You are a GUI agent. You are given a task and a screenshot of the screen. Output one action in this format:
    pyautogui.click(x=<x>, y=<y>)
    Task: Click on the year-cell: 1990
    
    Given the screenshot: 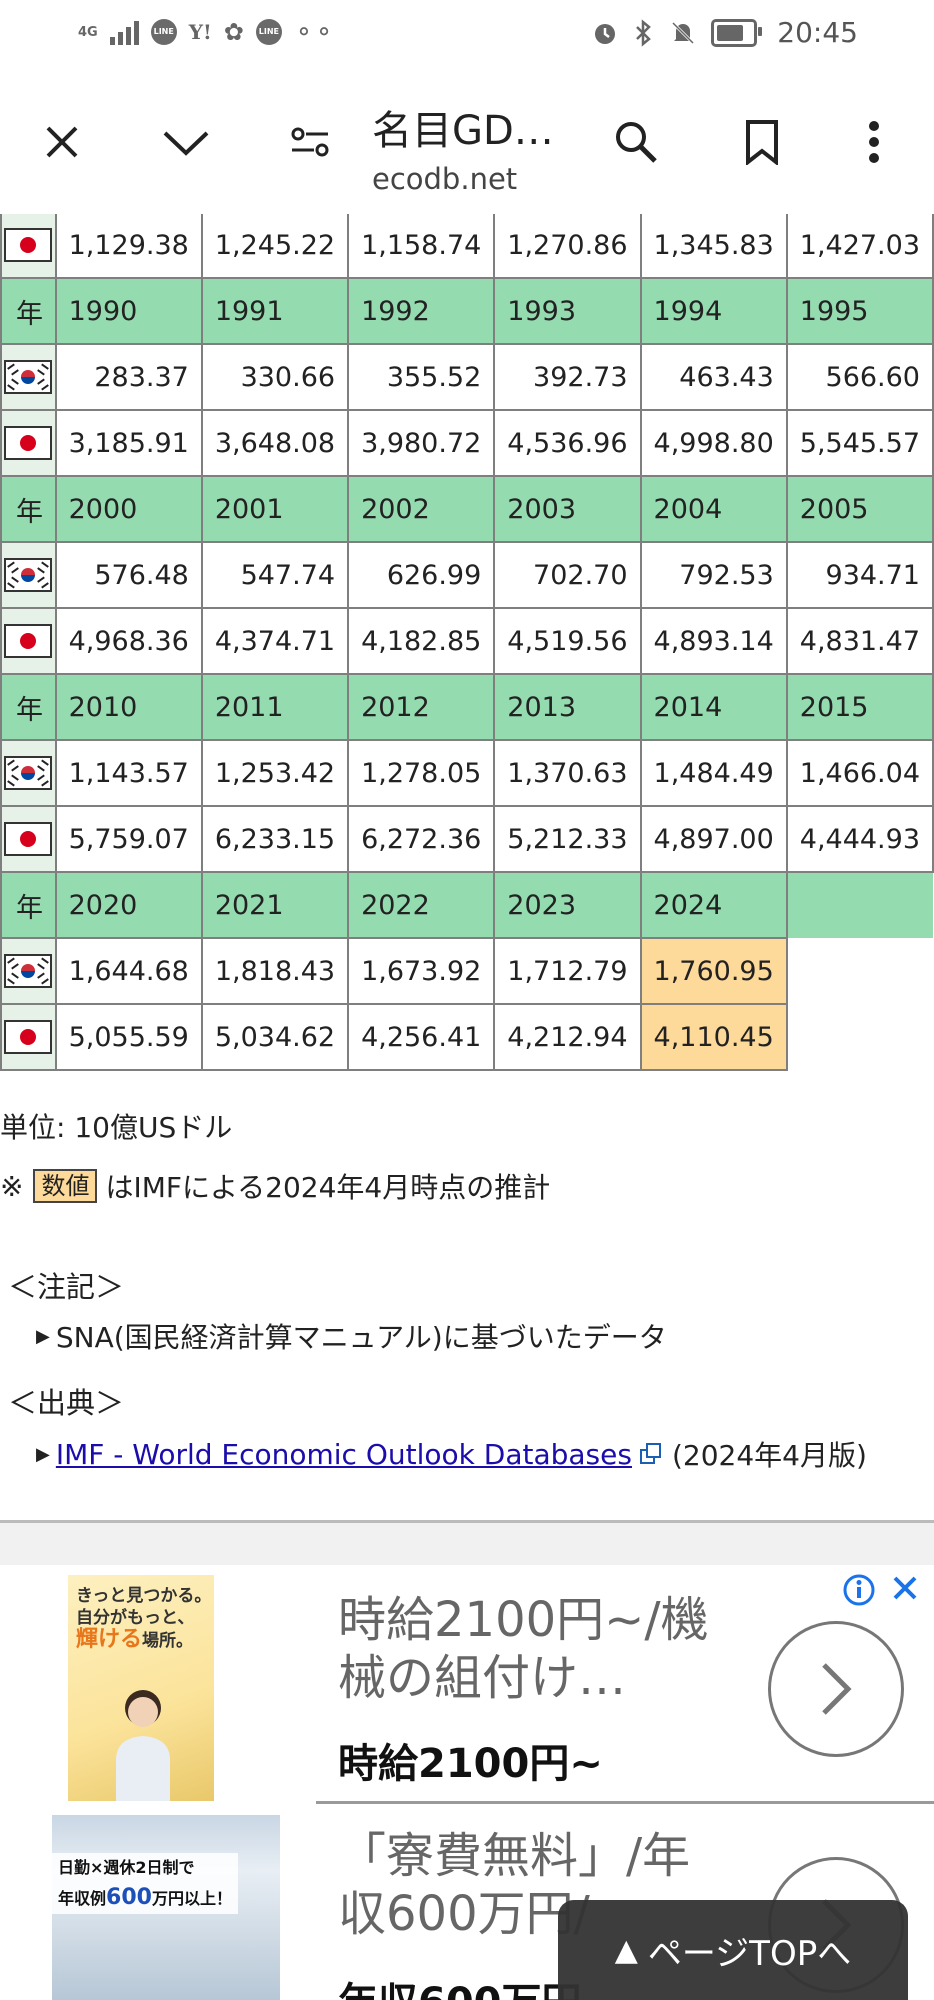 What is the action you would take?
    pyautogui.click(x=128, y=311)
    